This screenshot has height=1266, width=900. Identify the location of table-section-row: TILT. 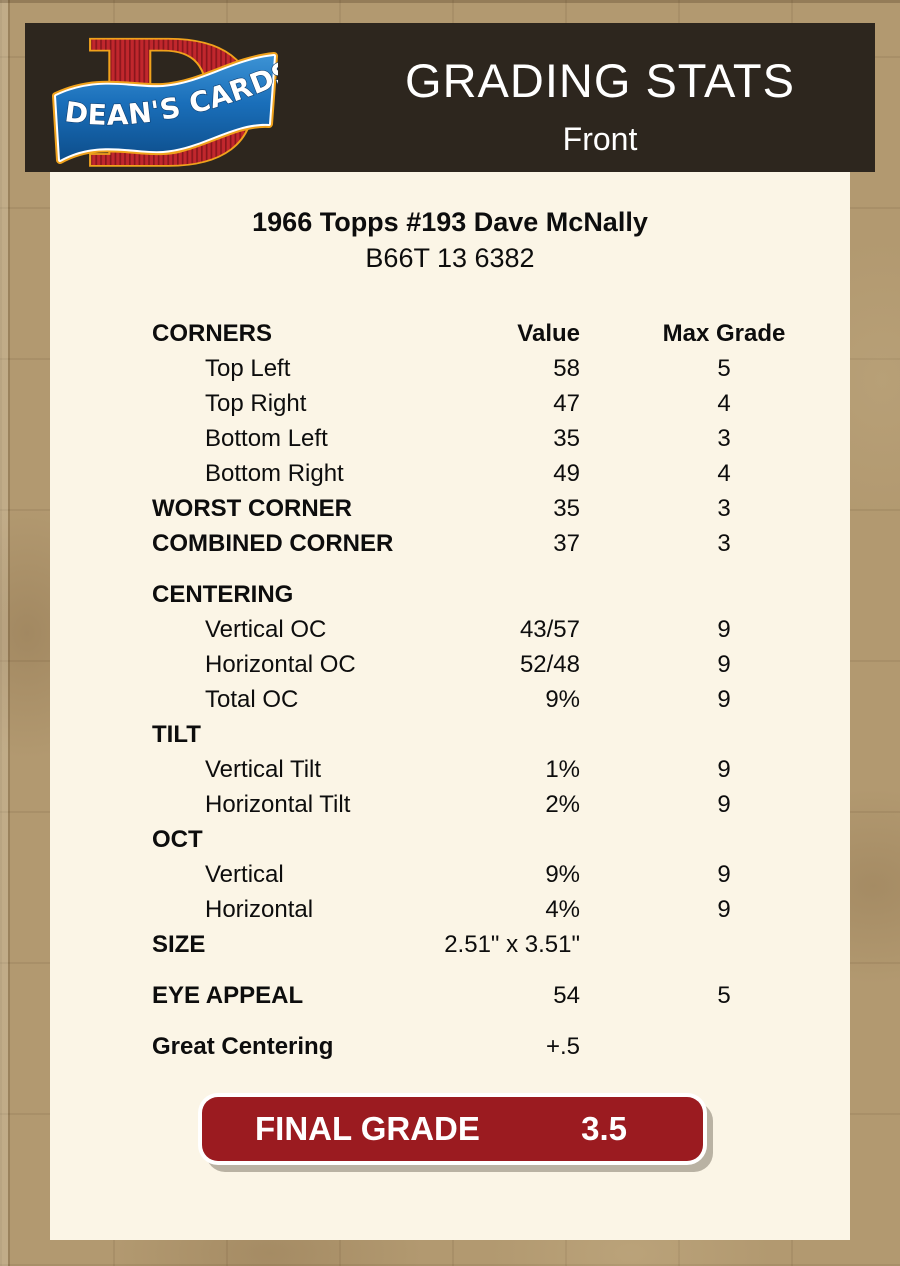
(450, 734).